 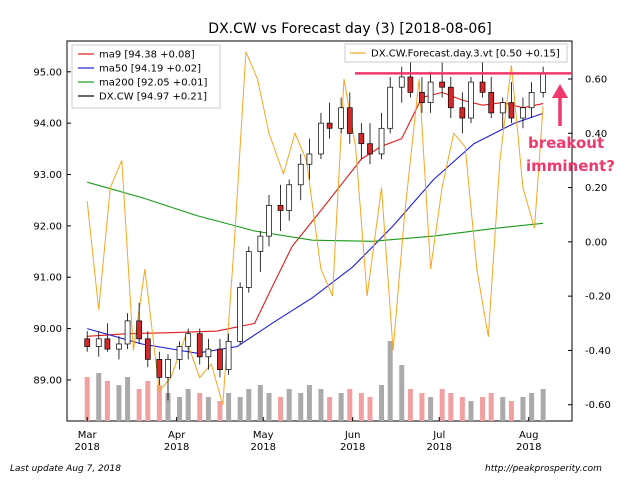 I want to click on x-sublabel-1: 2018, so click(x=176, y=447).